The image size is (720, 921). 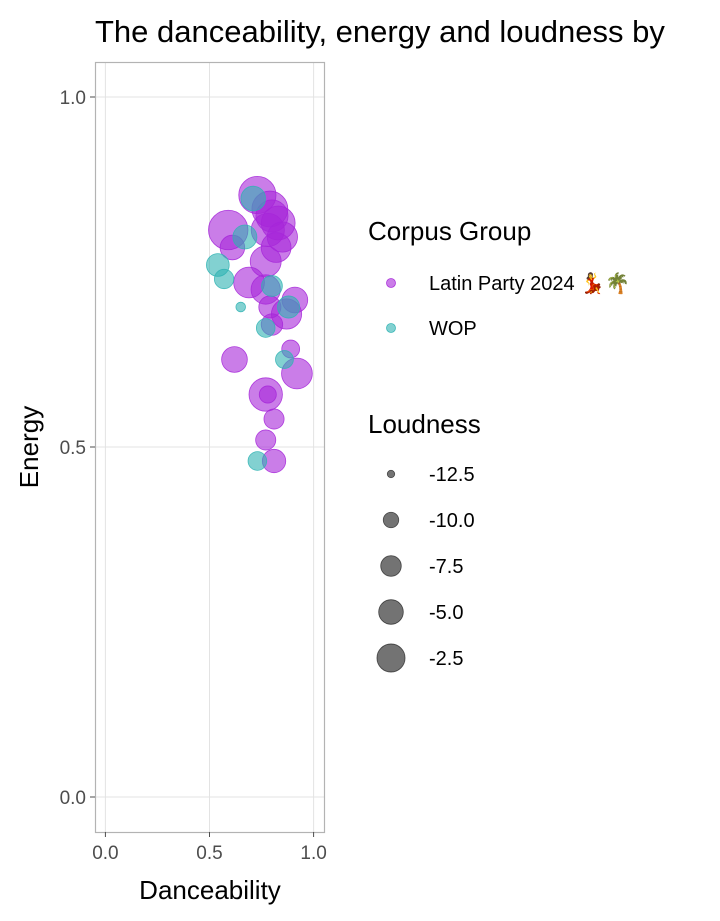 I want to click on legend-size-label: -2.5, so click(x=446, y=659).